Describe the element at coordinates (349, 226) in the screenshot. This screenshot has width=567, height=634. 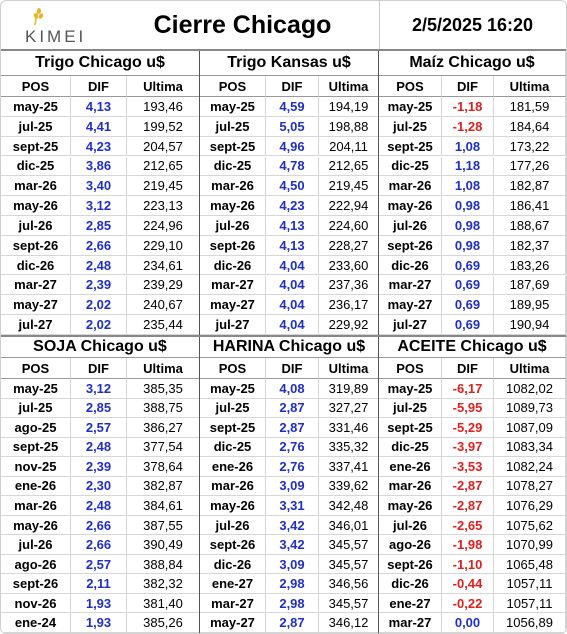
I see `last-price: 224,60` at that location.